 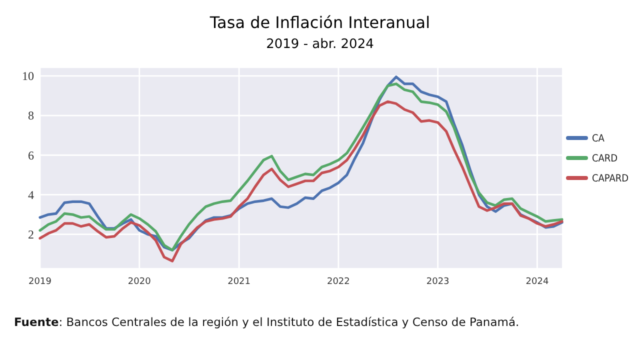 I want to click on x-tick-label: 2021, so click(x=239, y=282).